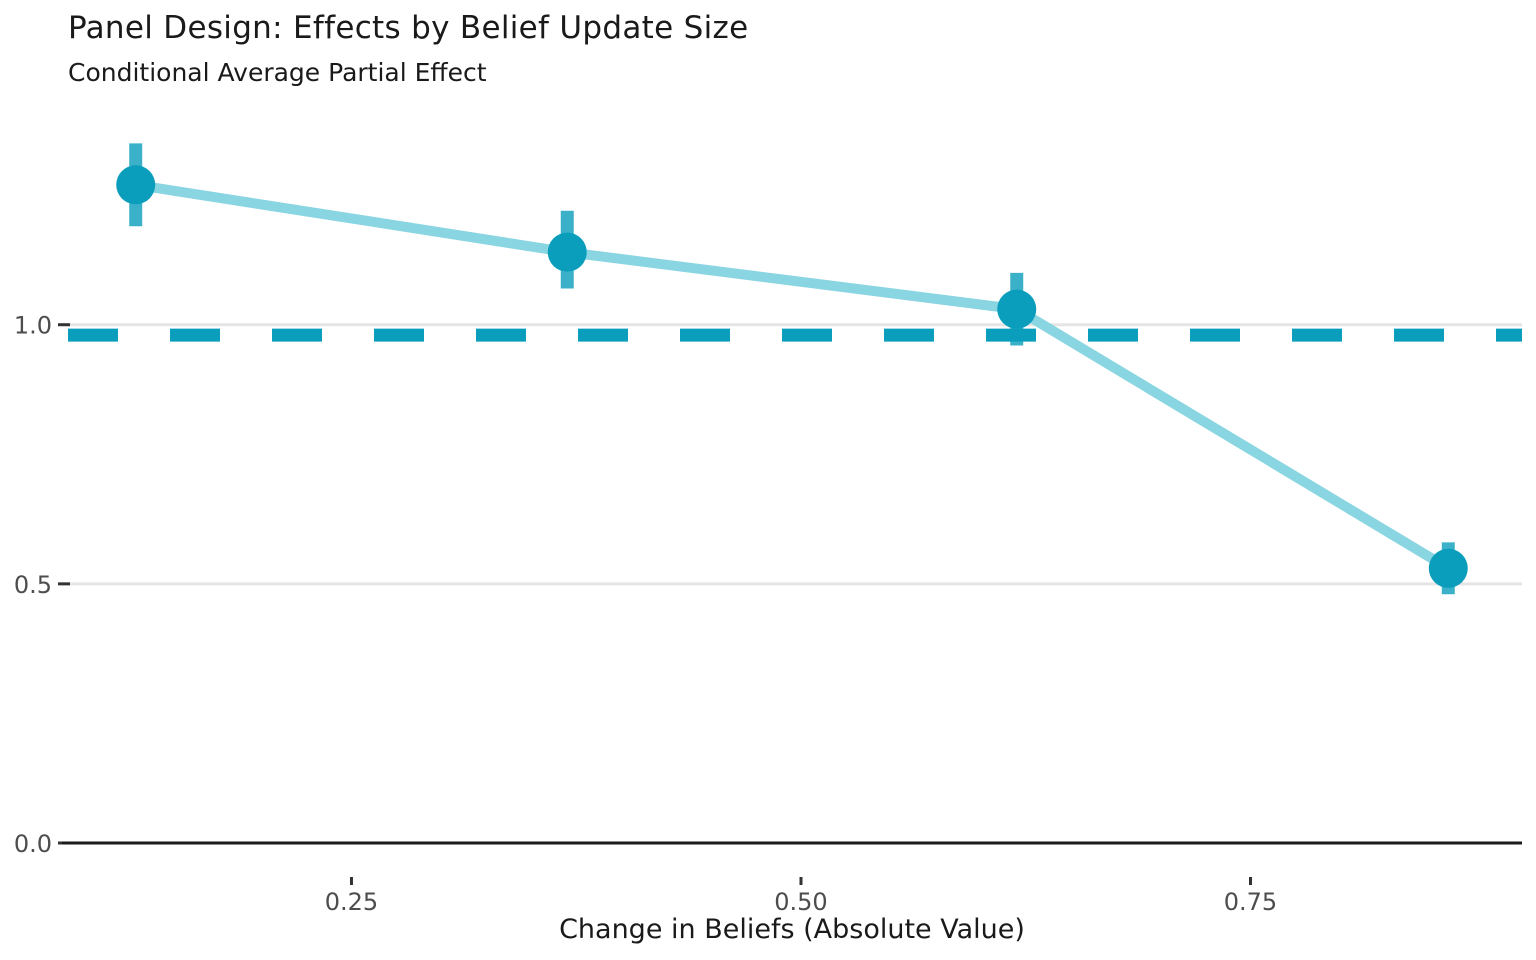 The height and width of the screenshot is (960, 1536). Describe the element at coordinates (800, 902) in the screenshot. I see `x-tick-label: 0.50` at that location.